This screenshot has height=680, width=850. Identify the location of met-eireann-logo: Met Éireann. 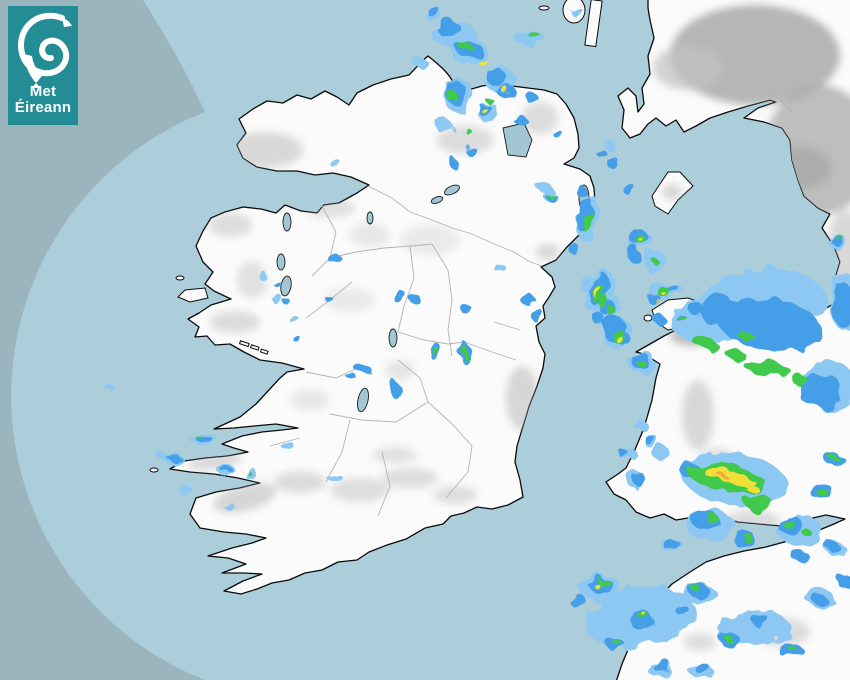
(43, 65).